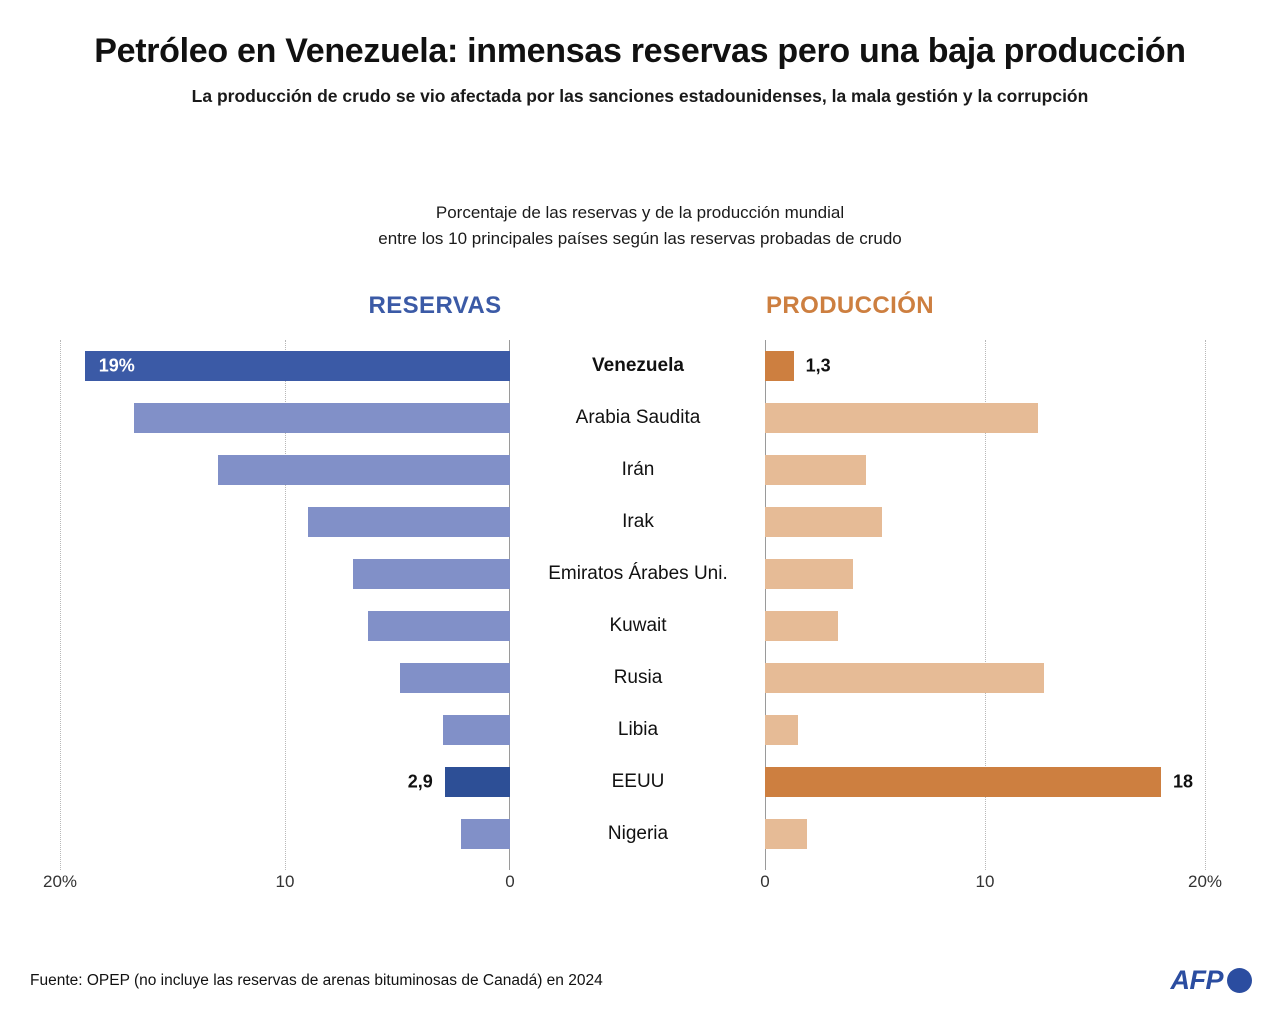 The width and height of the screenshot is (1280, 1032). I want to click on country-label: Arabia Saudita, so click(638, 417).